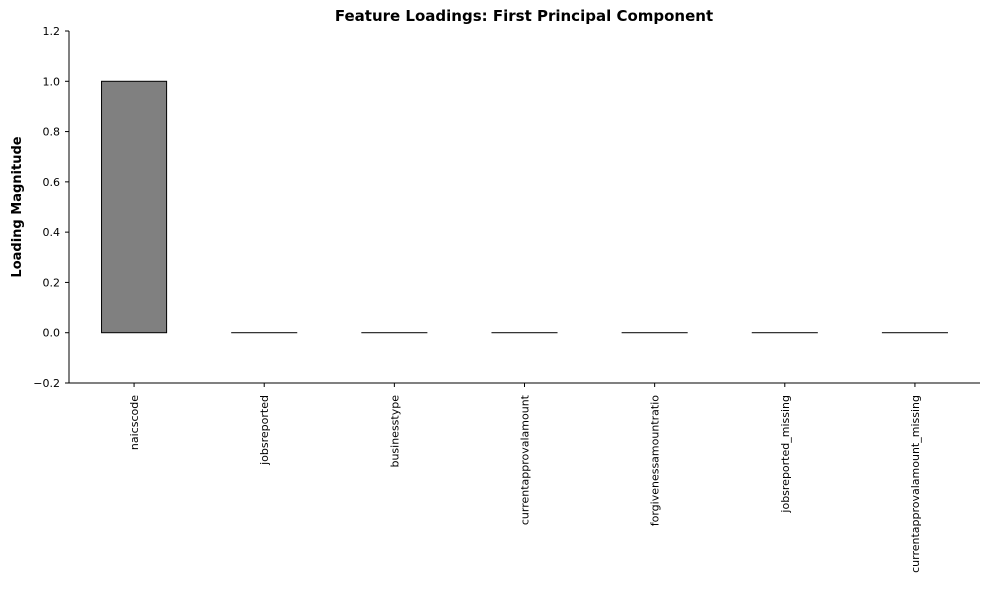 This screenshot has width=989, height=590. Describe the element at coordinates (17, 206) in the screenshot. I see `y-axis-label: Loading Magnitude` at that location.